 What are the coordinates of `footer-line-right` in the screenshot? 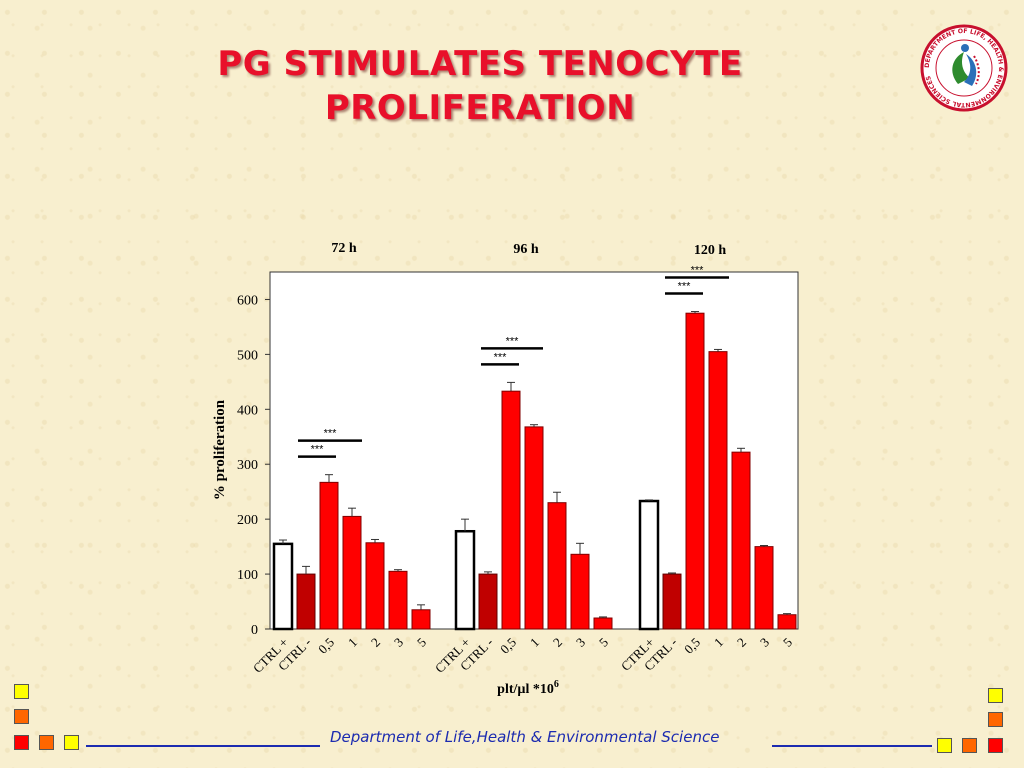 It's located at (852, 746).